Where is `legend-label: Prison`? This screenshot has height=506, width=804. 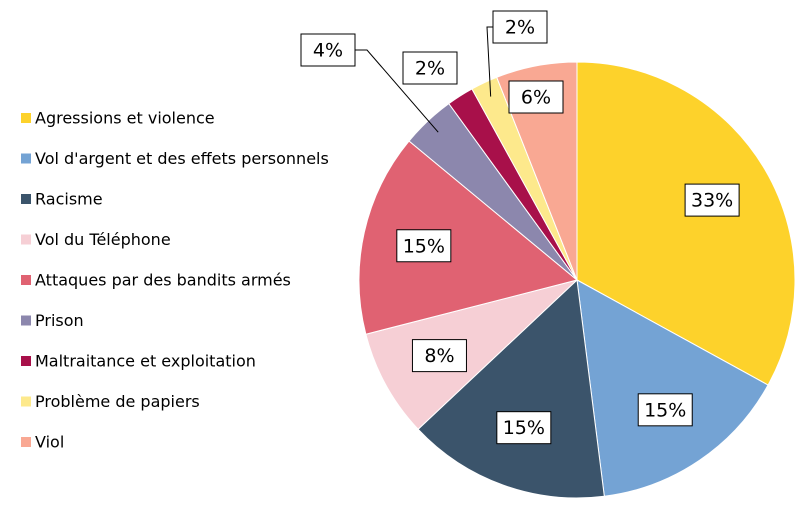 legend-label: Prison is located at coordinates (59, 320).